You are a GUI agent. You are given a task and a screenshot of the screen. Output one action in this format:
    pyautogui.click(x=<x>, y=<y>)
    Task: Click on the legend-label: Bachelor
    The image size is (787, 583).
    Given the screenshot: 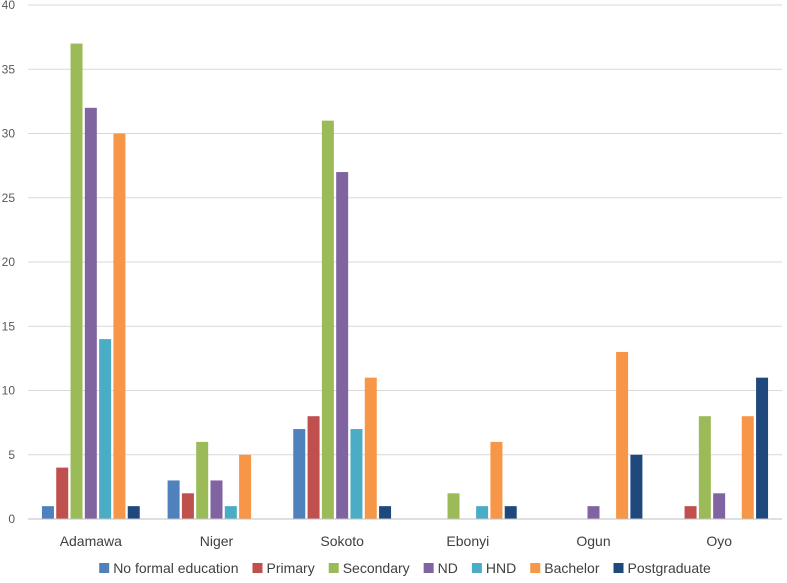 What is the action you would take?
    pyautogui.click(x=572, y=568)
    